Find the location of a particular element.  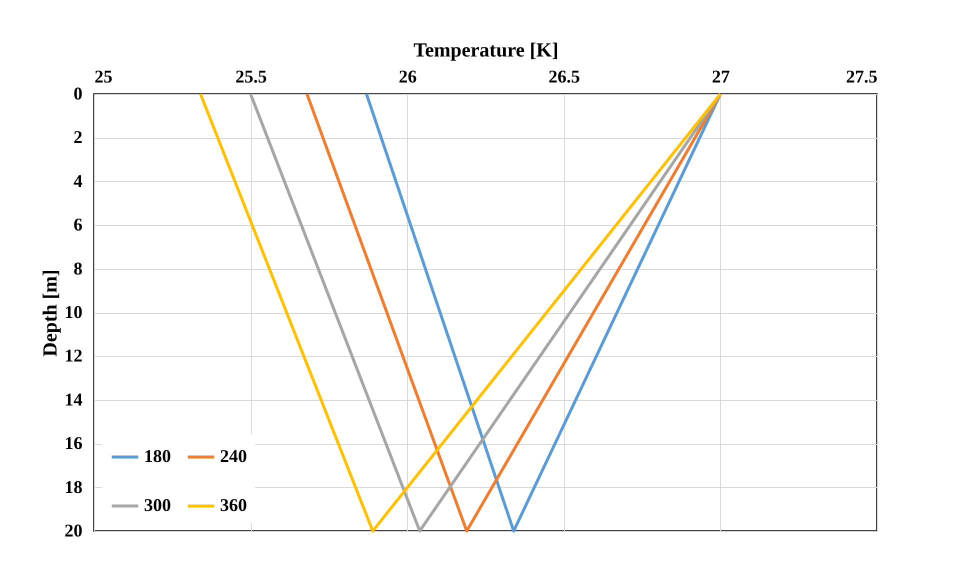

x-axis-title: Temperature [K] is located at coordinates (486, 51).